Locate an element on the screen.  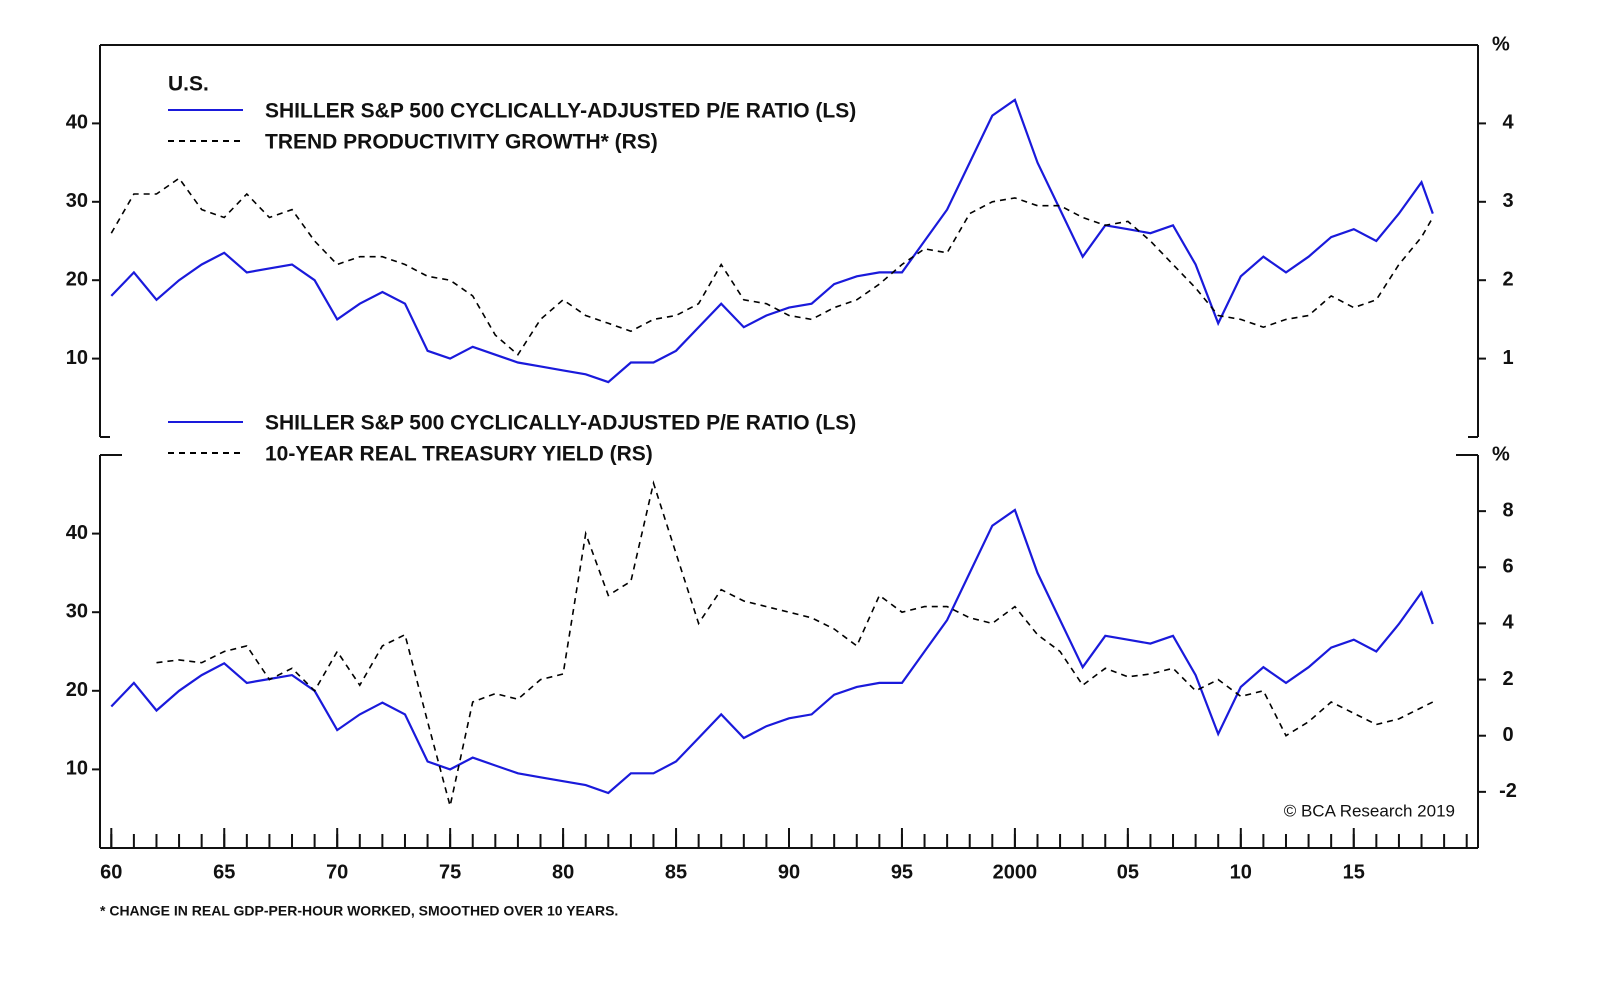
x-tick-label: 15 is located at coordinates (1354, 872).